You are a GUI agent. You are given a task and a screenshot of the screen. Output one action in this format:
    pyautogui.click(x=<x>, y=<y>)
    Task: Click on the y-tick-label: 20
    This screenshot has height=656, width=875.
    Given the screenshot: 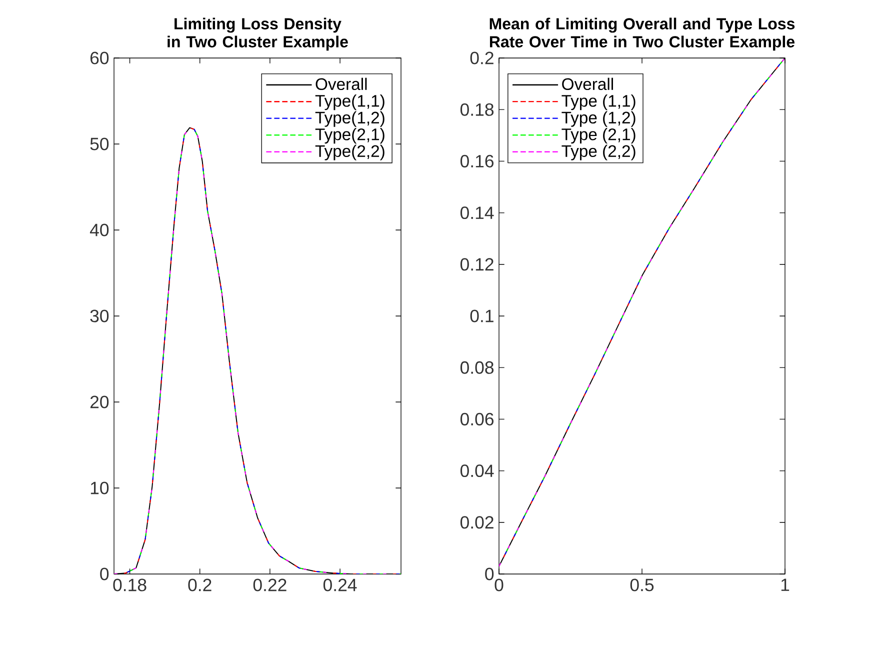 What is the action you would take?
    pyautogui.click(x=99, y=402)
    